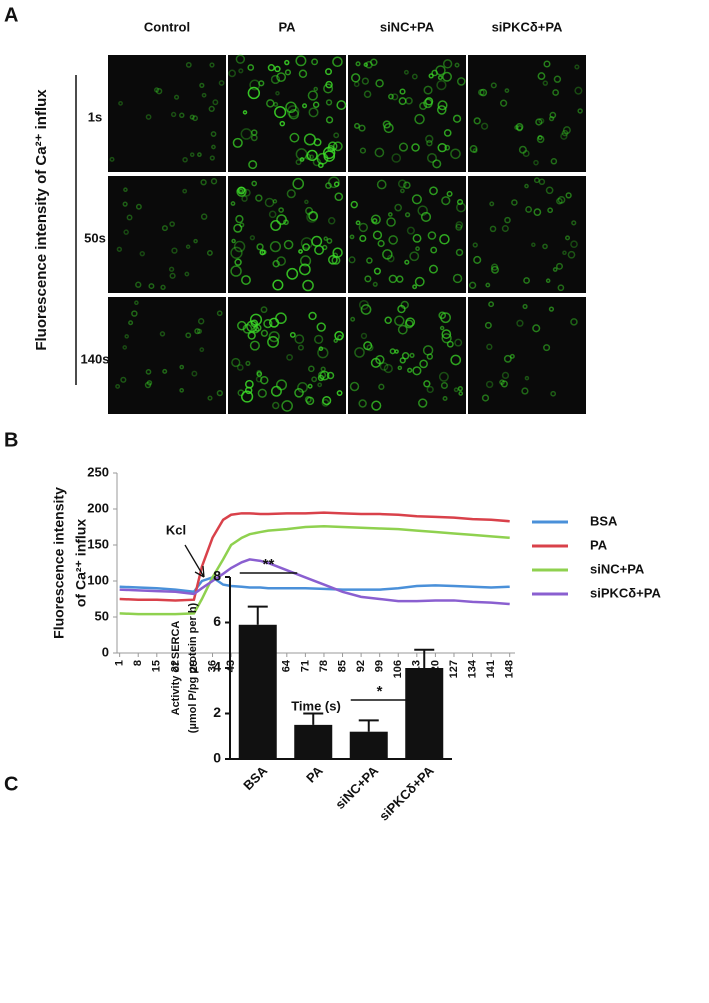 This screenshot has height=1003, width=709. Describe the element at coordinates (193, 667) in the screenshot. I see `y-axis-label: (µmol P/pg protein per h)` at that location.